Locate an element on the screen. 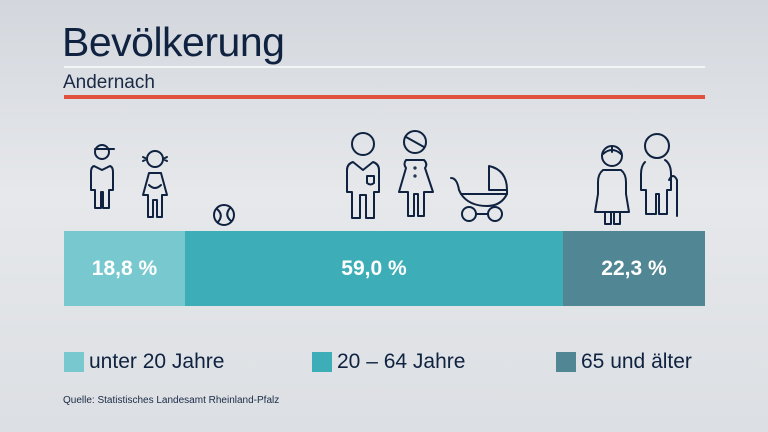 This screenshot has width=768, height=432. segment-value-label: 22,3 % is located at coordinates (634, 268).